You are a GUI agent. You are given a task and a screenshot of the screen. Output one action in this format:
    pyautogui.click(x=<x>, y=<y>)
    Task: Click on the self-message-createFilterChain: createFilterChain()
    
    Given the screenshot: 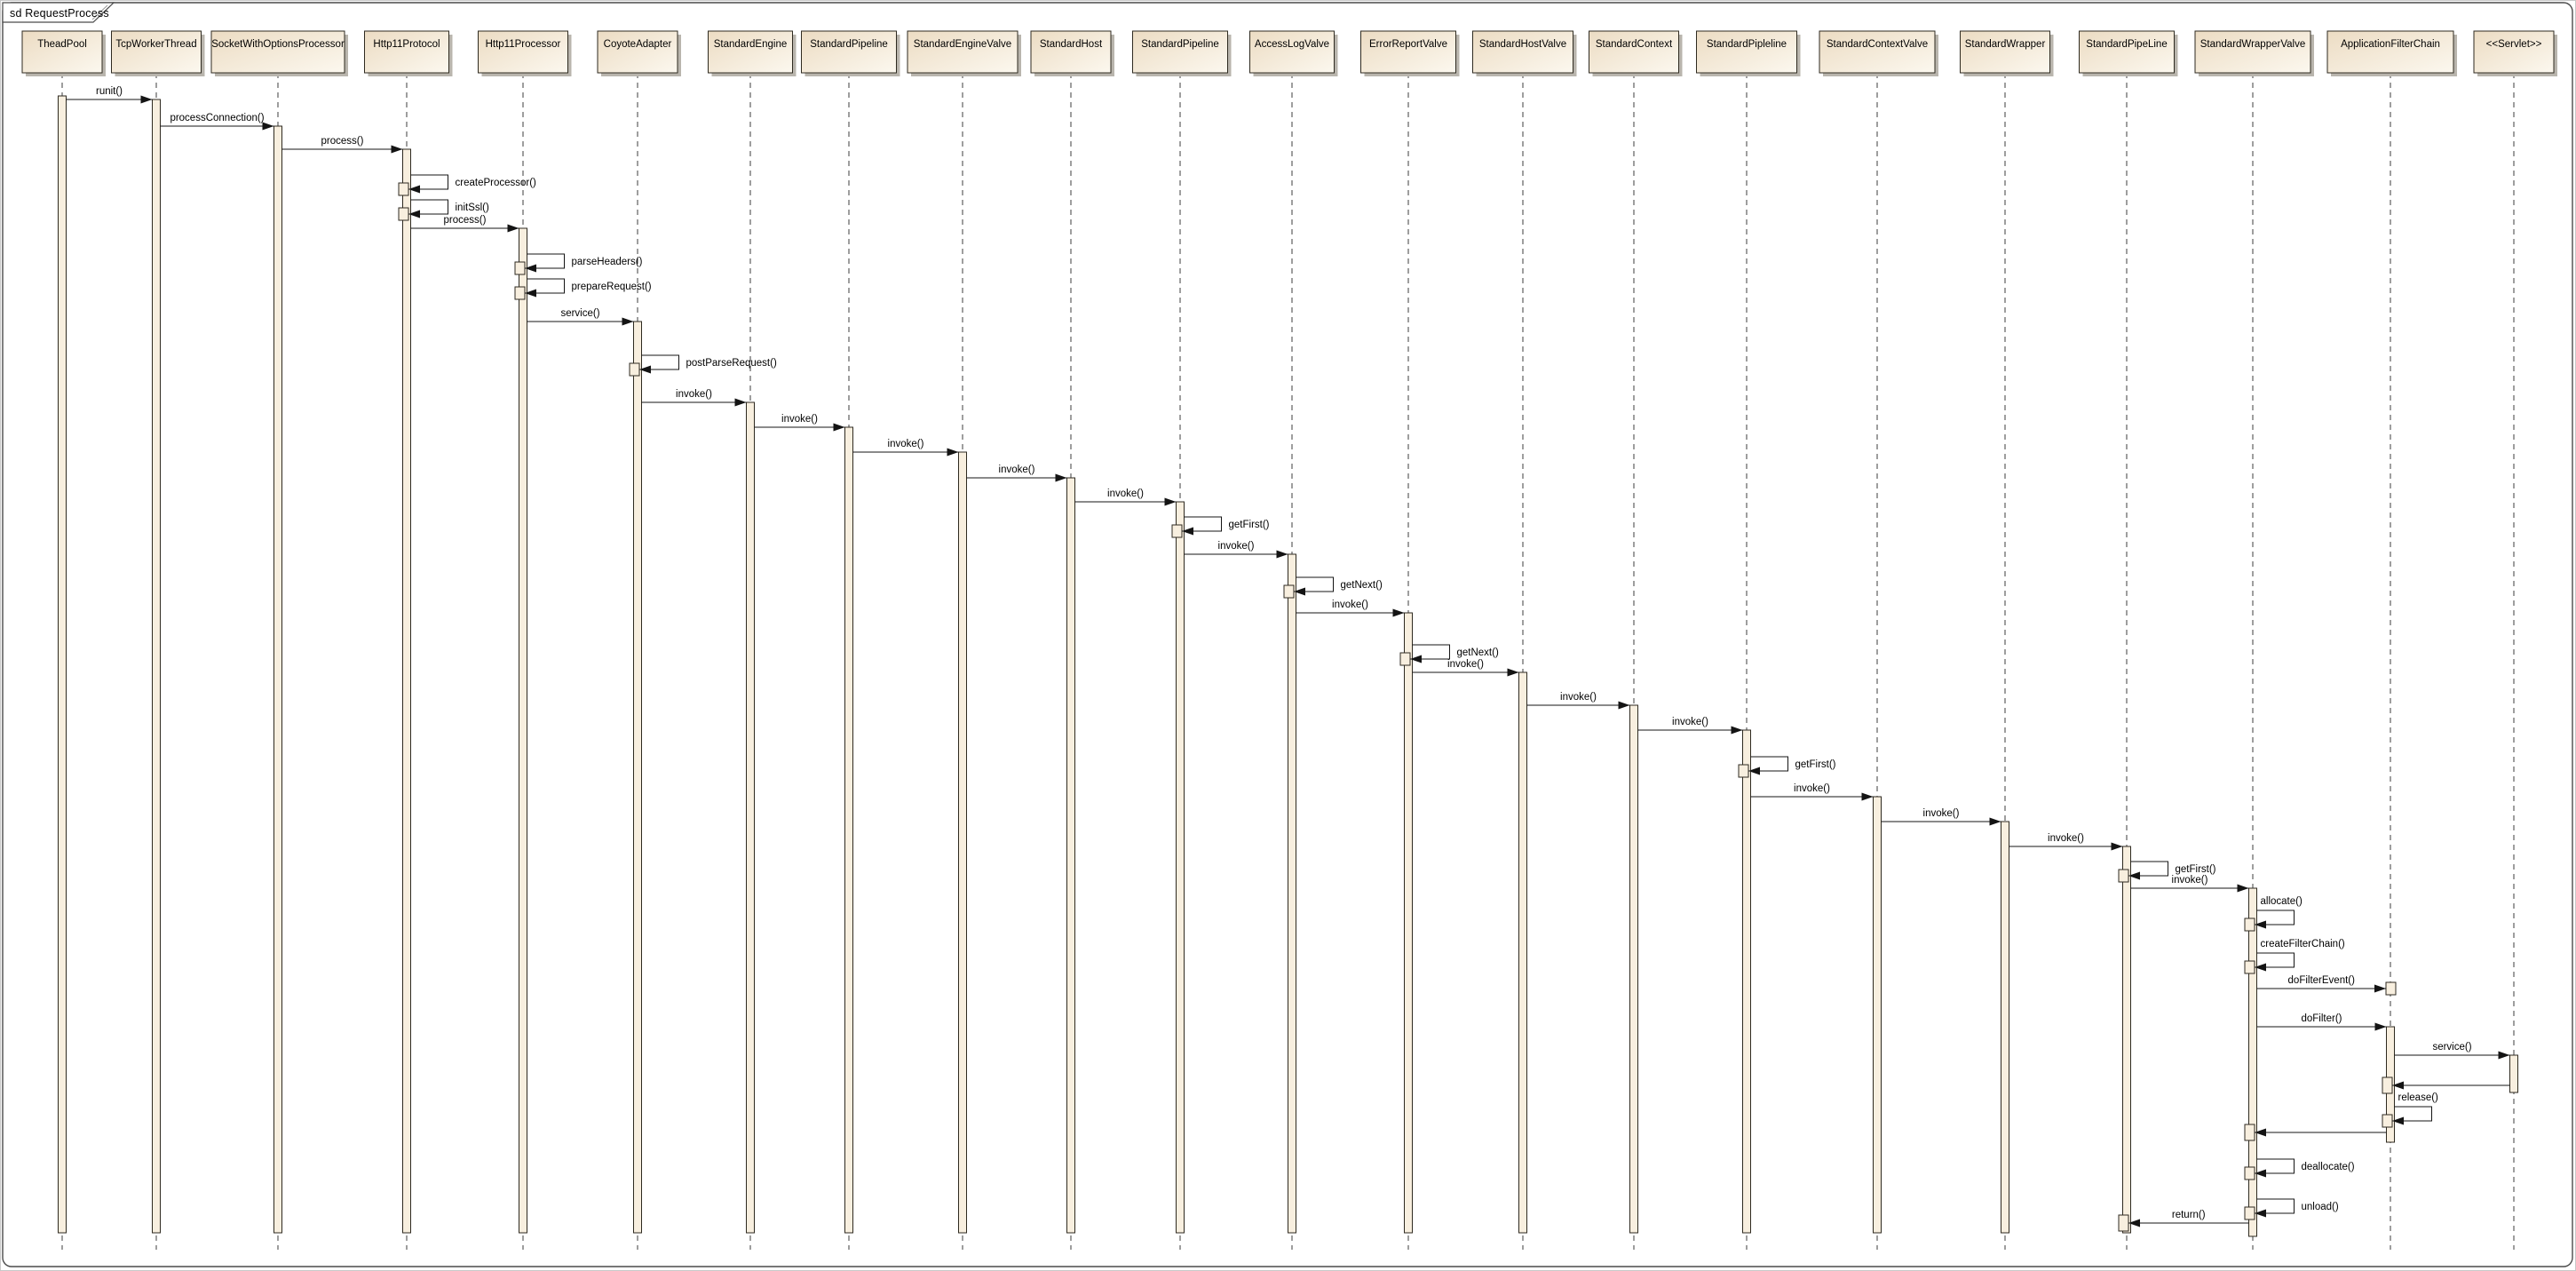 What is the action you would take?
    pyautogui.click(x=2295, y=957)
    